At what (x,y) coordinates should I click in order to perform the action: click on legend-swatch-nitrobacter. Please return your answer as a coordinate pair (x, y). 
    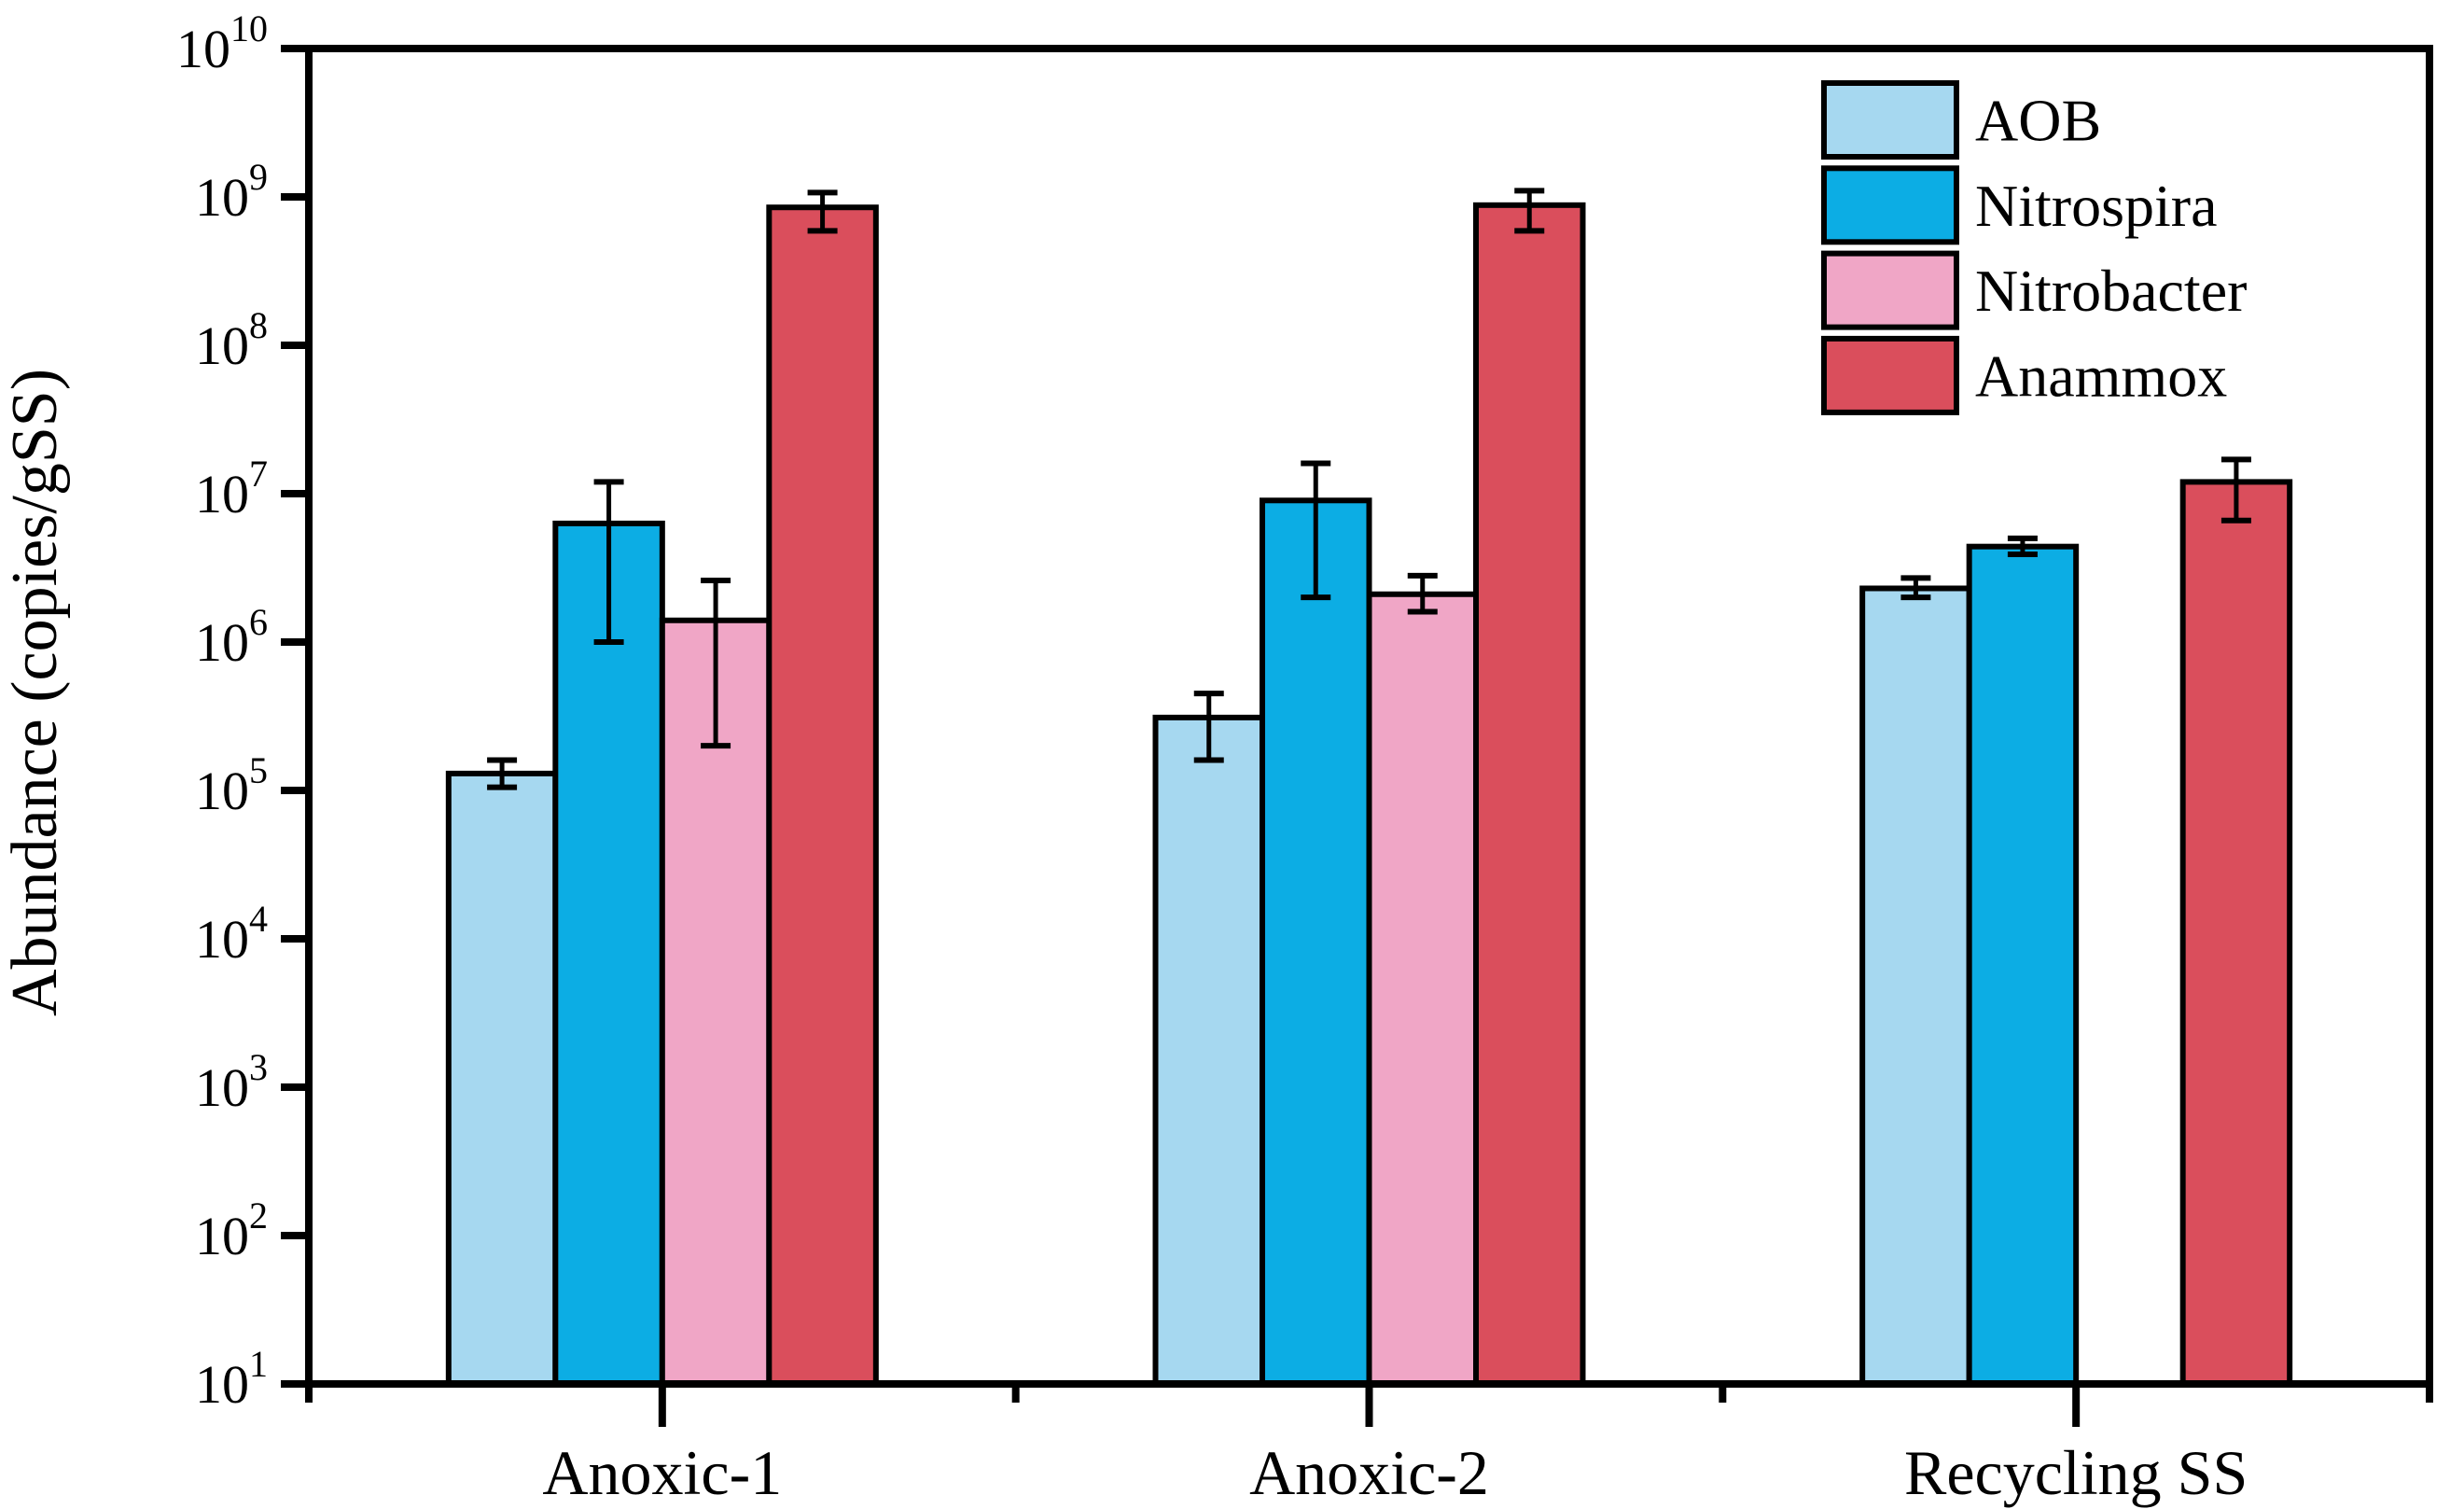
    Looking at the image, I should click on (1890, 290).